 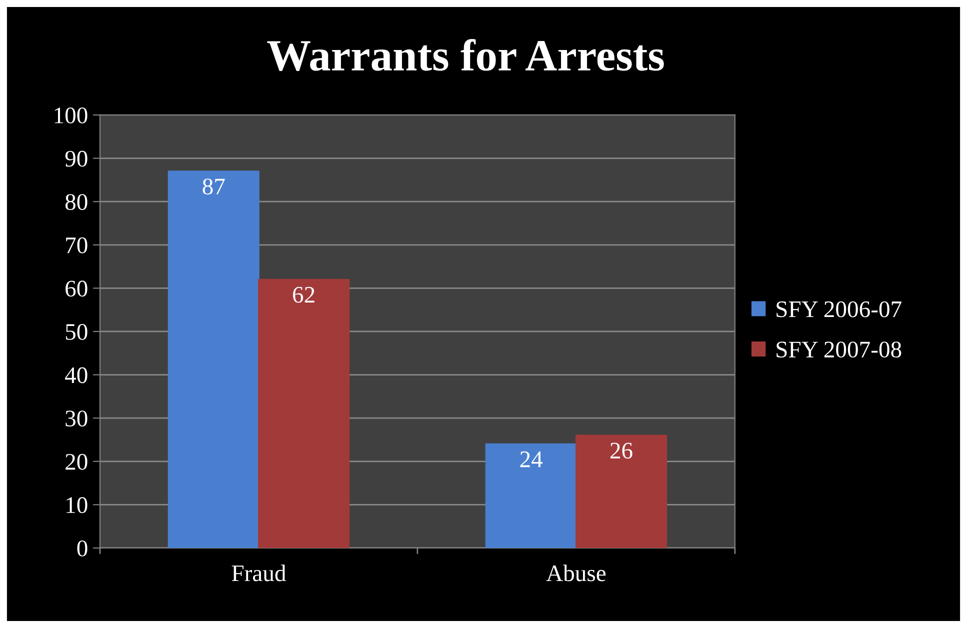 What do you see at coordinates (76, 375) in the screenshot?
I see `y-tick-label: 40` at bounding box center [76, 375].